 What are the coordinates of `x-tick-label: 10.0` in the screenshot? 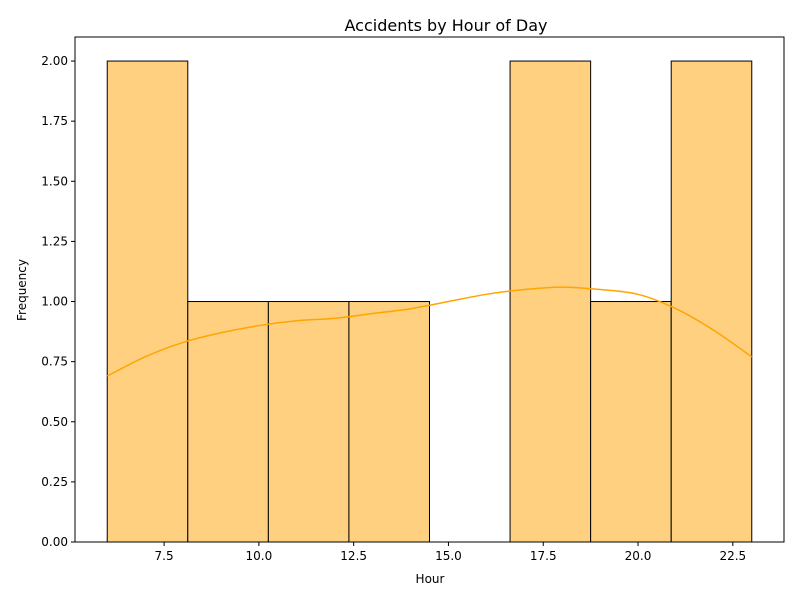 It's located at (259, 556).